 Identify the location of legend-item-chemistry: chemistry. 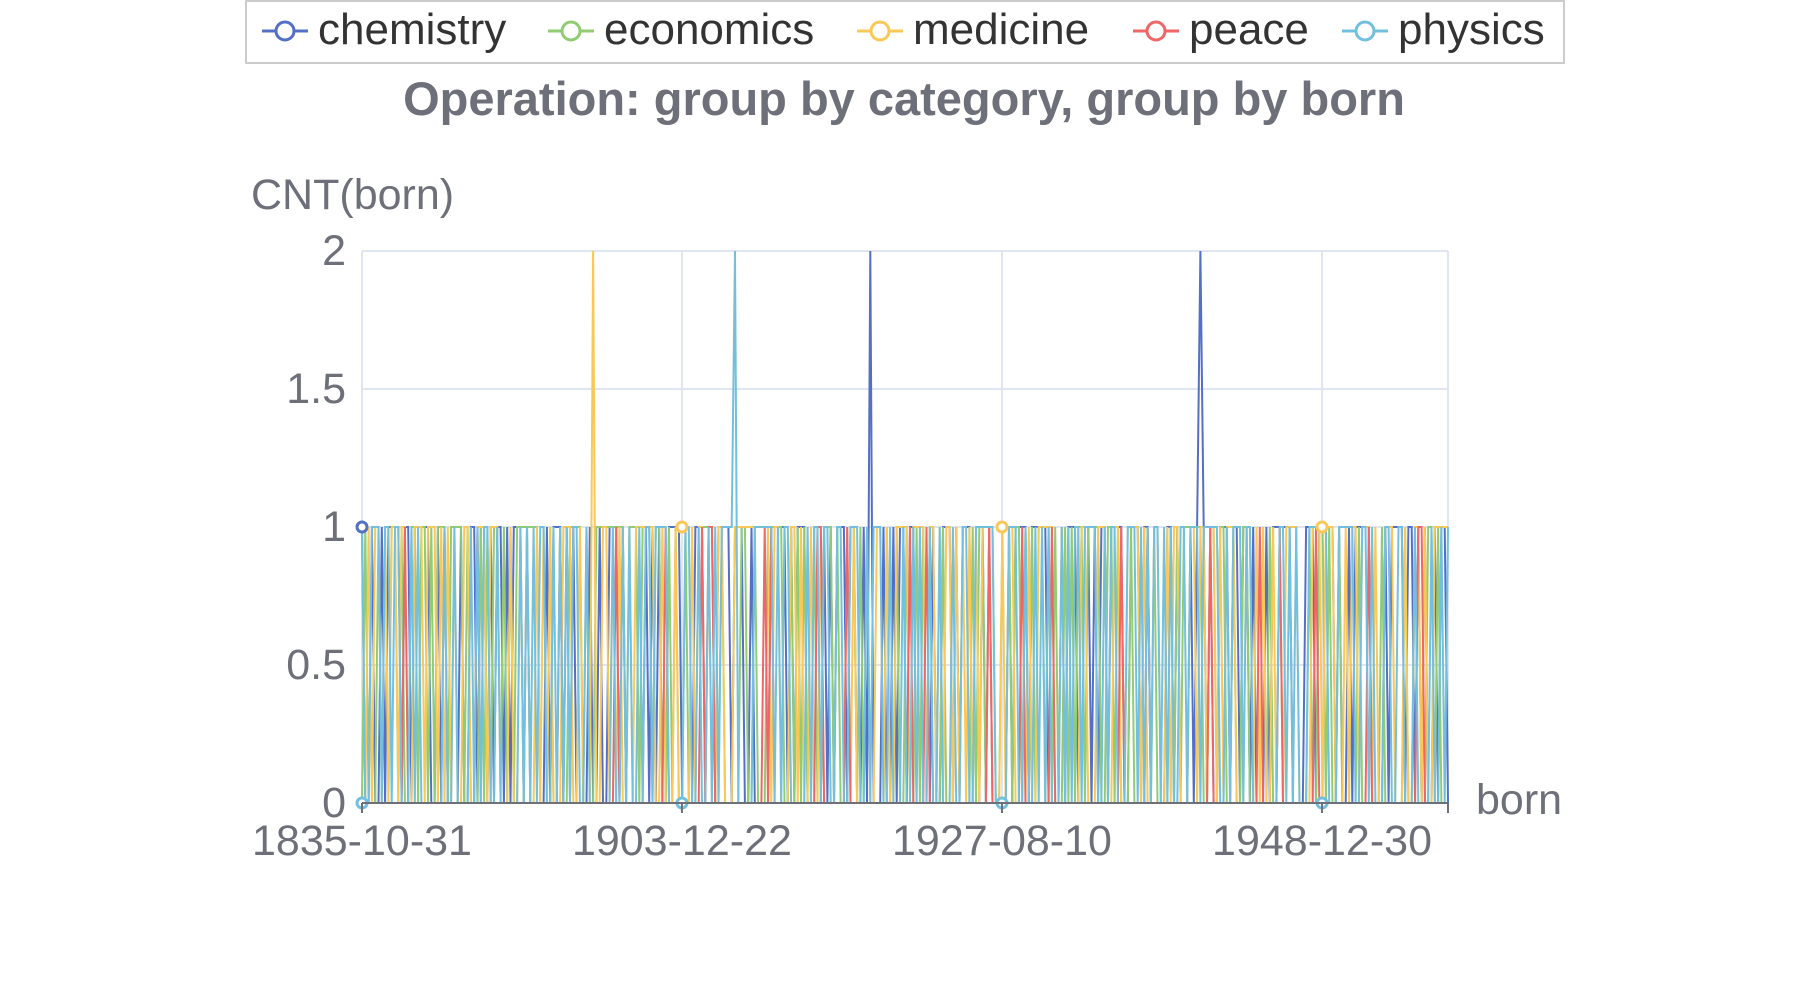
(384, 29).